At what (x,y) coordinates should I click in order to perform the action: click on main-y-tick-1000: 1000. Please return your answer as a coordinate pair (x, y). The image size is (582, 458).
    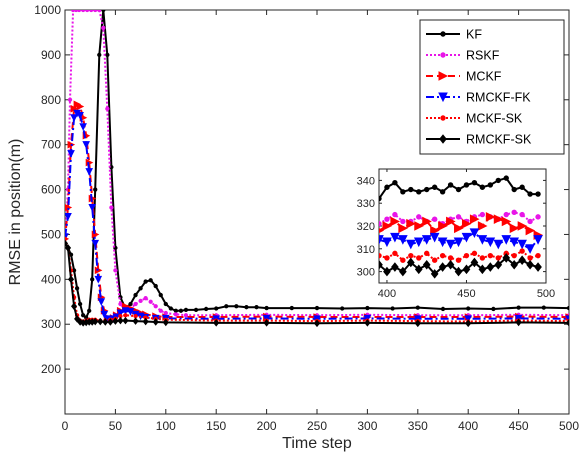
    Looking at the image, I should click on (301, 10).